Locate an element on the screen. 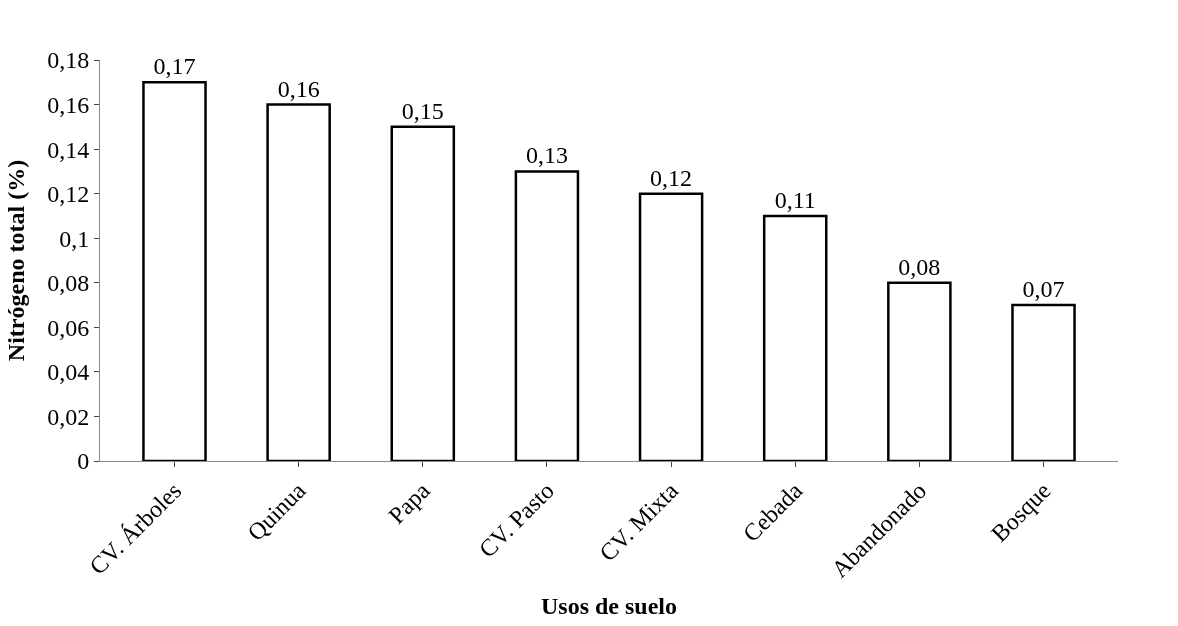 This screenshot has height=626, width=1178. y-axis-title: Nitrógeno total (%) is located at coordinates (16, 260).